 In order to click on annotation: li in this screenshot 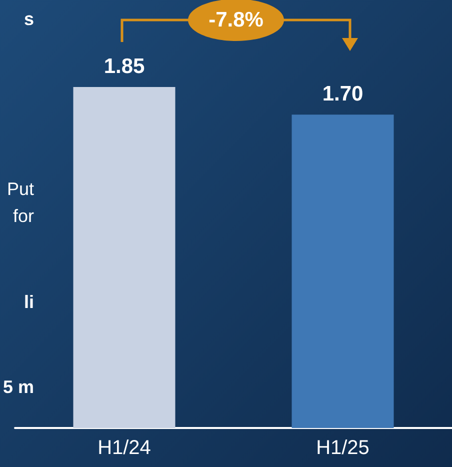, I will do `click(29, 302)`.